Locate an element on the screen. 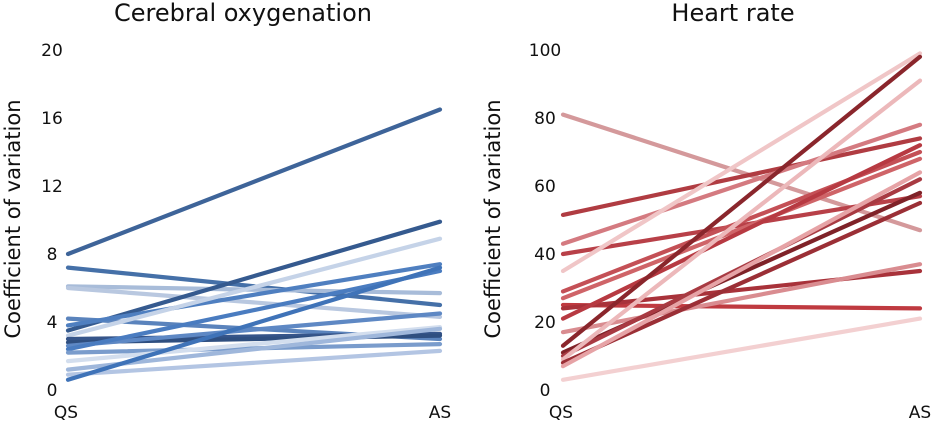  heart-rate-x-tick-label: QS is located at coordinates (561, 413).